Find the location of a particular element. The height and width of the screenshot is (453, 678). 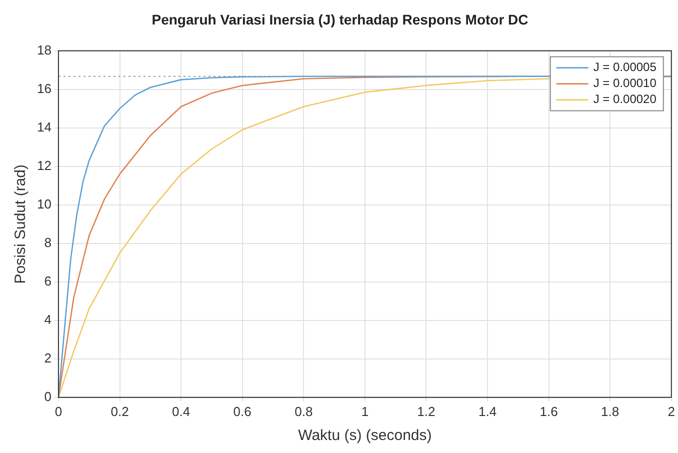

y-tick-label: 18 is located at coordinates (44, 50).